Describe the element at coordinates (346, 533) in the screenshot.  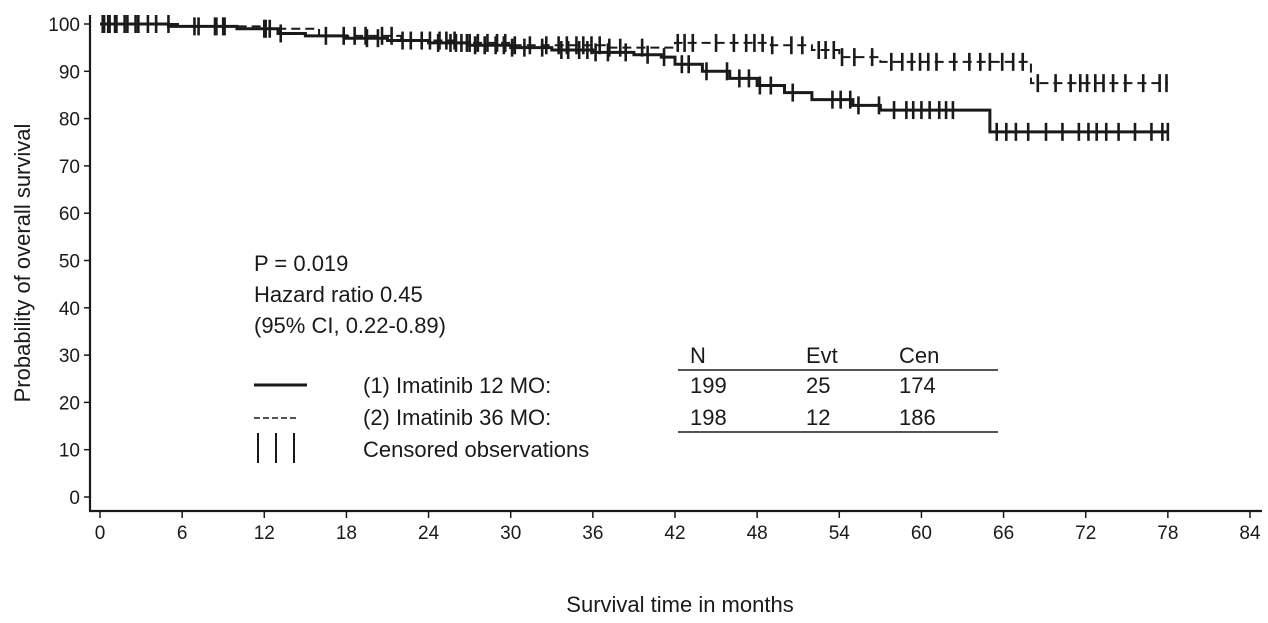
I see `x-tick-label: 18` at that location.